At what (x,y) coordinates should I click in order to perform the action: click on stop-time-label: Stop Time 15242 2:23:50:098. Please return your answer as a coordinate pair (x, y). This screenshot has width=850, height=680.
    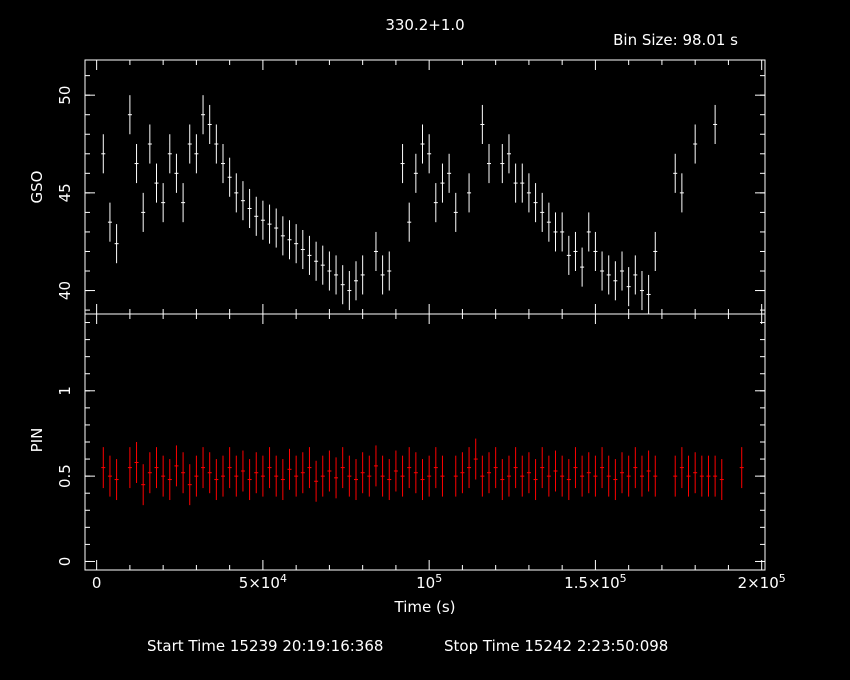
    Looking at the image, I should click on (556, 646).